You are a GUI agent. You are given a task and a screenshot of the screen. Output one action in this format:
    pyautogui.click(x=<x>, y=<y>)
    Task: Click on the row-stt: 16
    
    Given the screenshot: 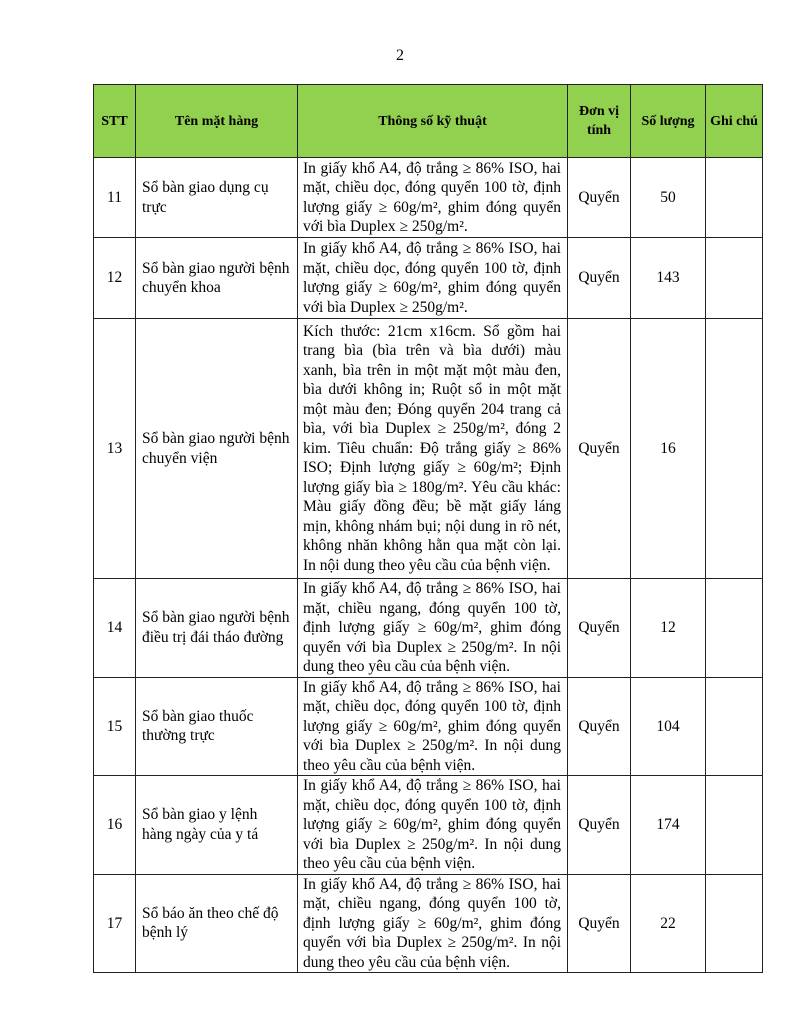 What is the action you would take?
    pyautogui.click(x=114, y=825)
    